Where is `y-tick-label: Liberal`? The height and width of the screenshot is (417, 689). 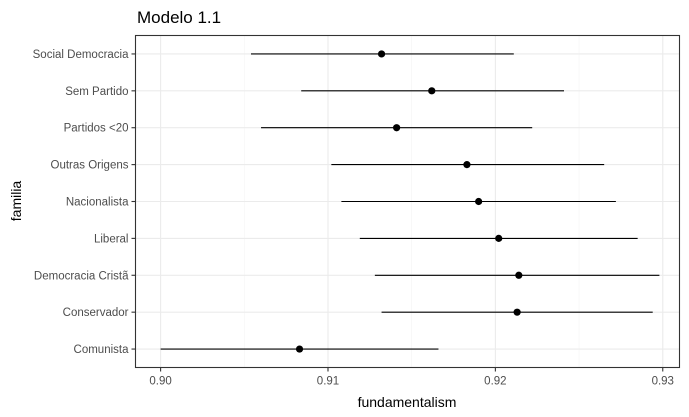
y-tick-label: Liberal is located at coordinates (111, 239).